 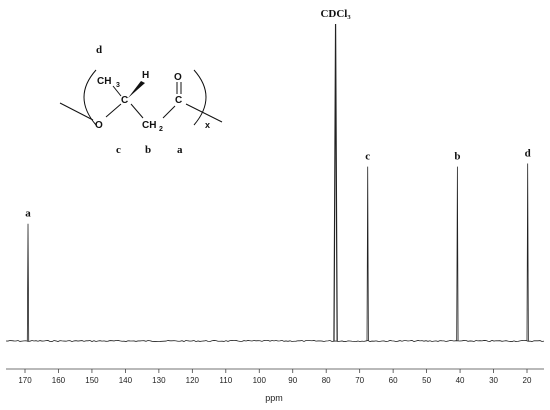 I want to click on x-tick-label-80: 80, so click(x=326, y=380).